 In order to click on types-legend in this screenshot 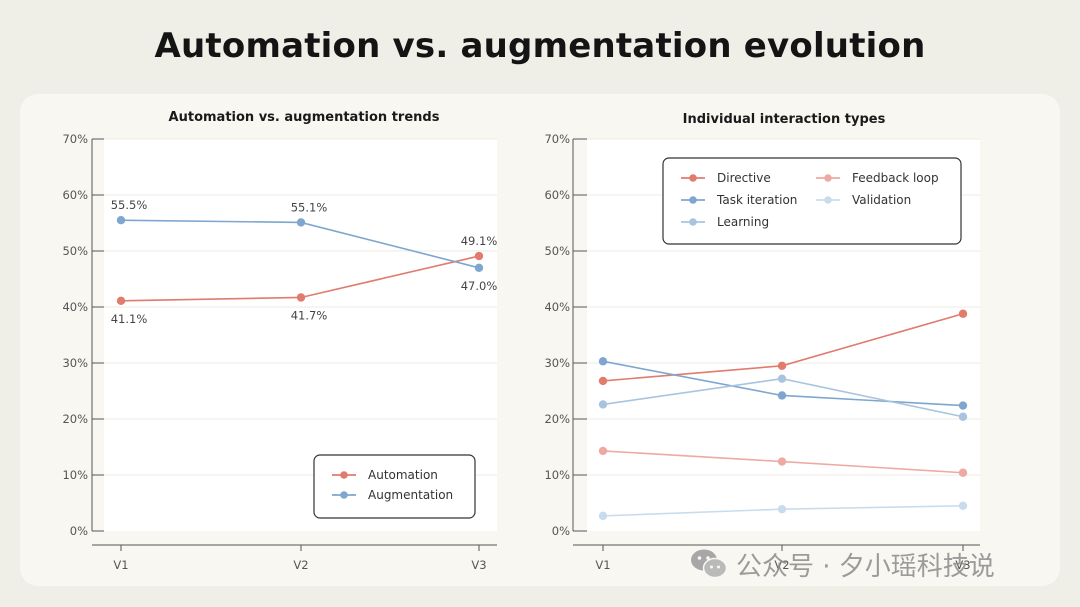, I will do `click(812, 201)`.